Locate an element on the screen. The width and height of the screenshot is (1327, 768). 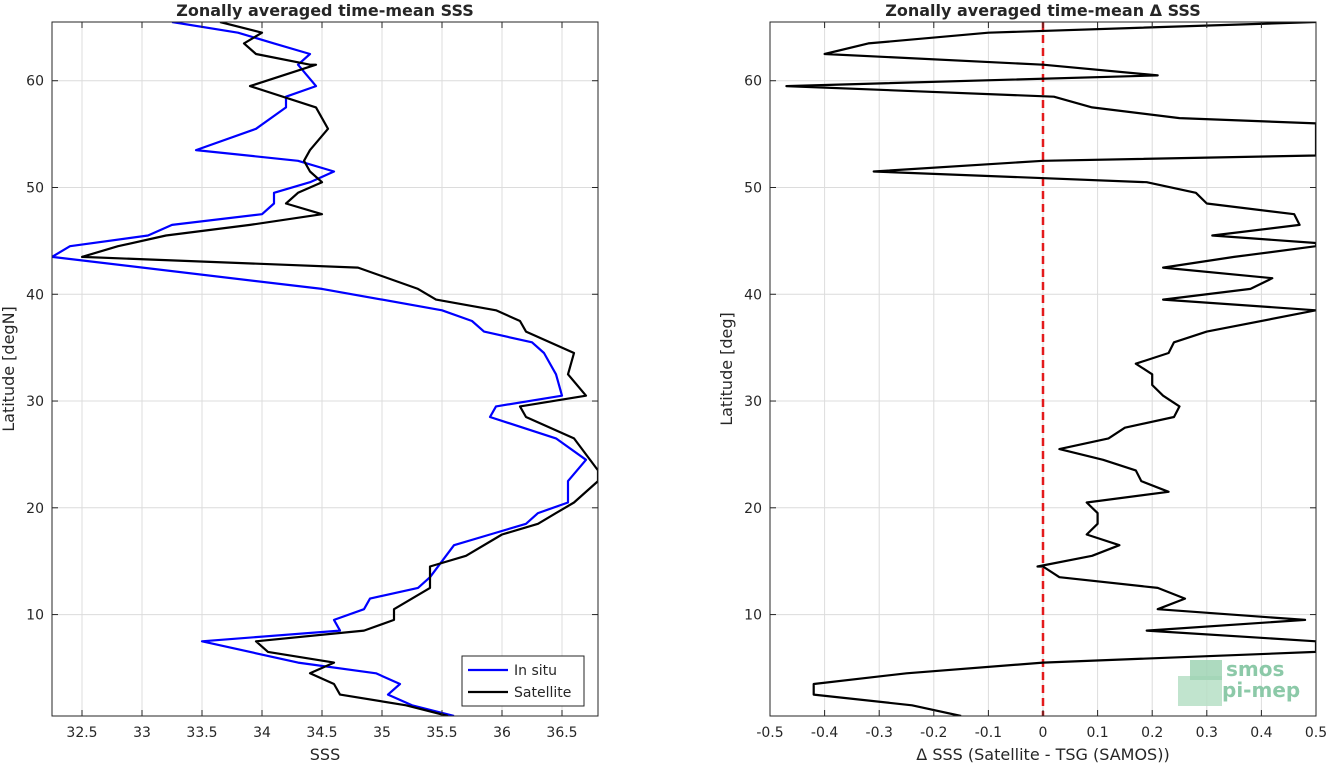
x-tick-label-4: -0.1 is located at coordinates (988, 733).